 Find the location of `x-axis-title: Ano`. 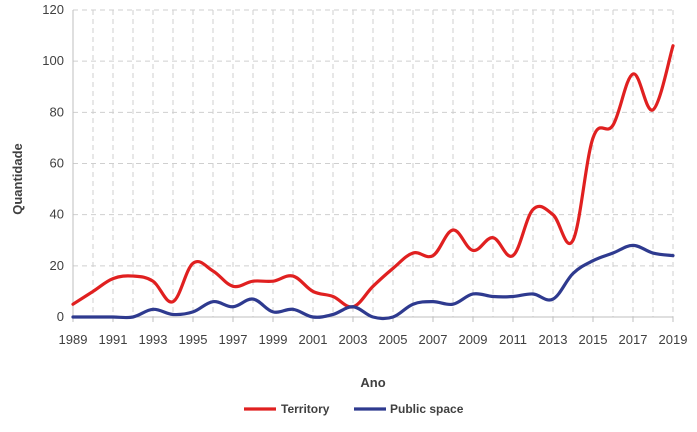

x-axis-title: Ano is located at coordinates (372, 382).